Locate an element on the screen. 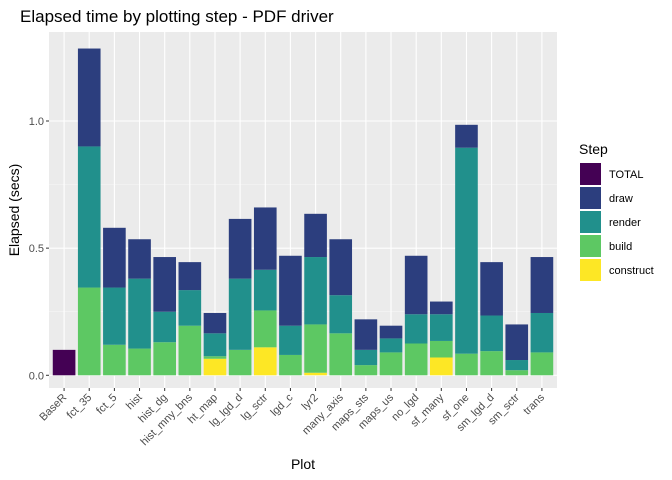 The width and height of the screenshot is (672, 480). legend-label: build is located at coordinates (620, 247).